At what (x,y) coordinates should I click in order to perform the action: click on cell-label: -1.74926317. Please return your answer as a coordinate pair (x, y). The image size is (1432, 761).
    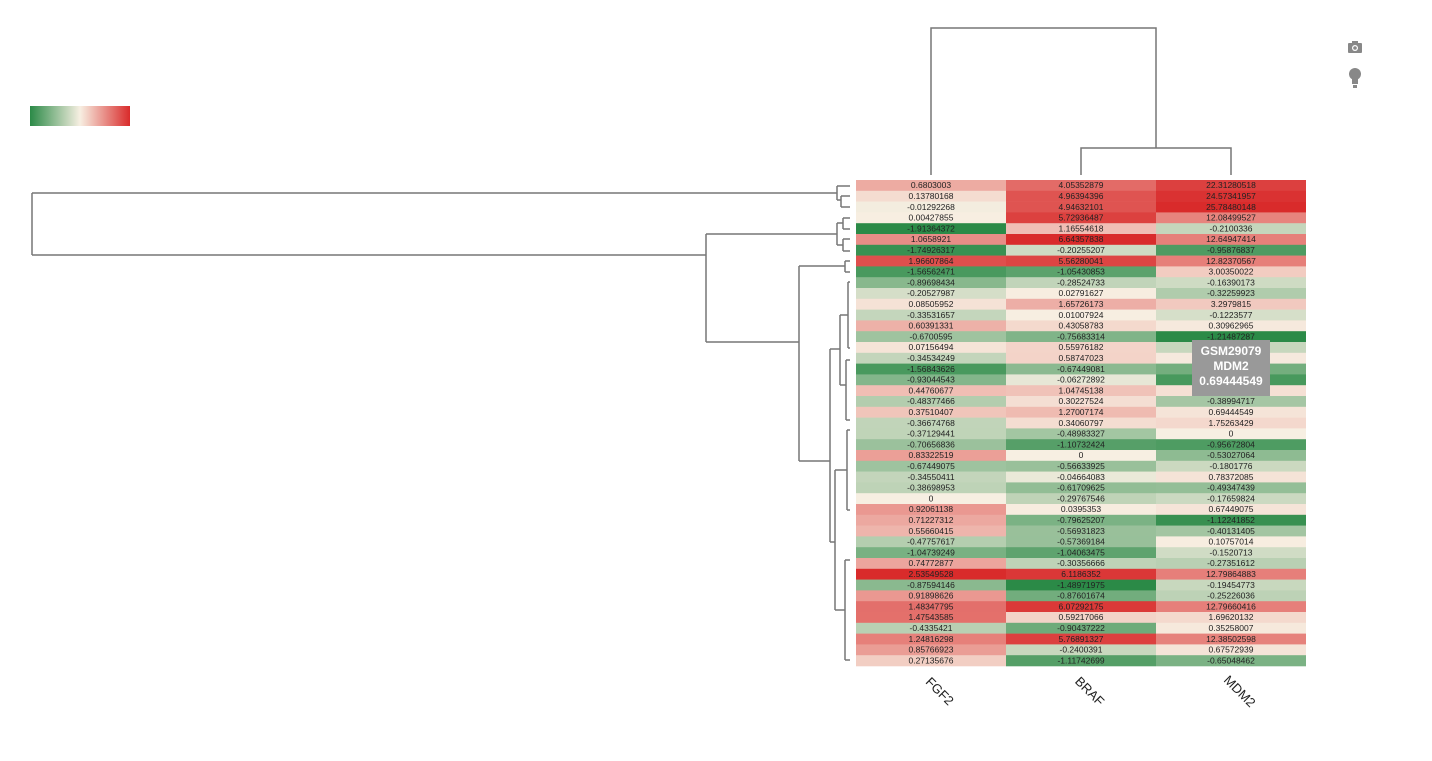
    Looking at the image, I should click on (931, 250).